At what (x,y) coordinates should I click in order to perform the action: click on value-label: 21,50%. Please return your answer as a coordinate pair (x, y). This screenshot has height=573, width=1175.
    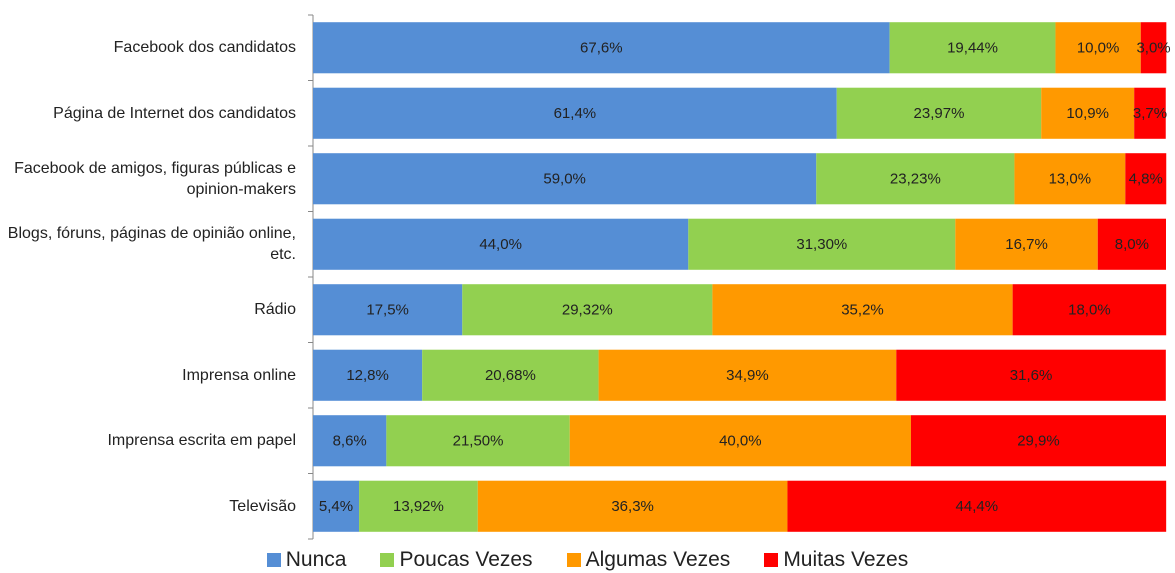
    Looking at the image, I should click on (478, 441).